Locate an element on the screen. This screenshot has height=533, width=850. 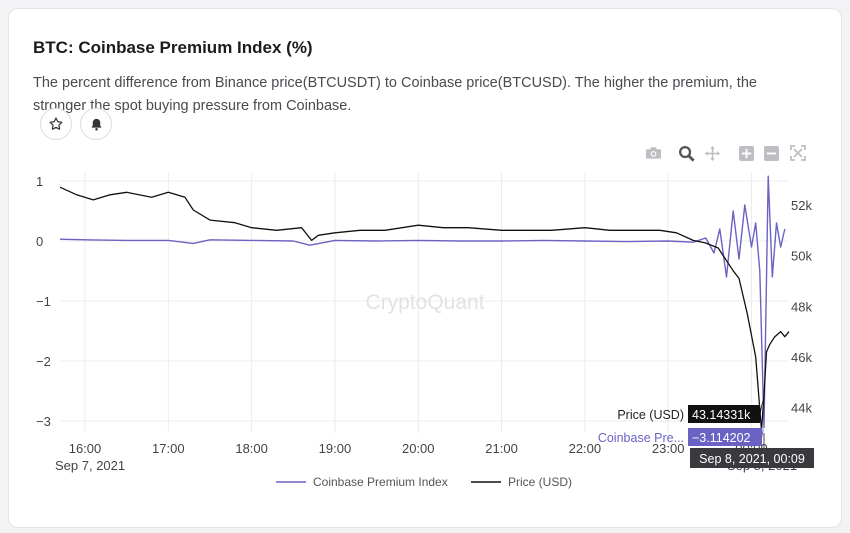
x-tick-label: 16:00 is located at coordinates (85, 448).